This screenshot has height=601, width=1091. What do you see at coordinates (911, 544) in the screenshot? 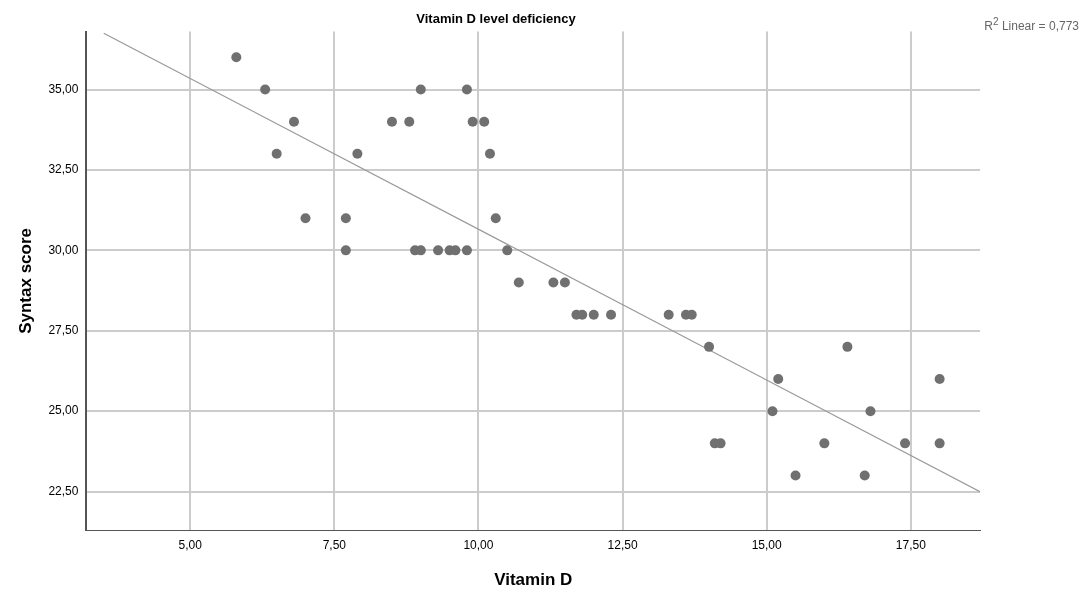
I see `x-tick-label: 17,50` at bounding box center [911, 544].